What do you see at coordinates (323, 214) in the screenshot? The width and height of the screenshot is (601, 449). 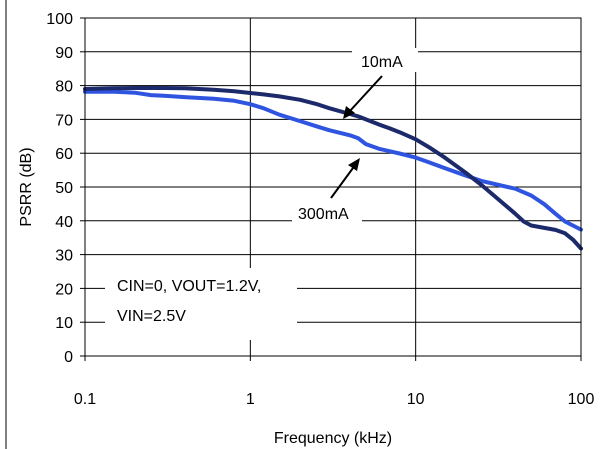 I see `series-label-300ma: 300mA` at bounding box center [323, 214].